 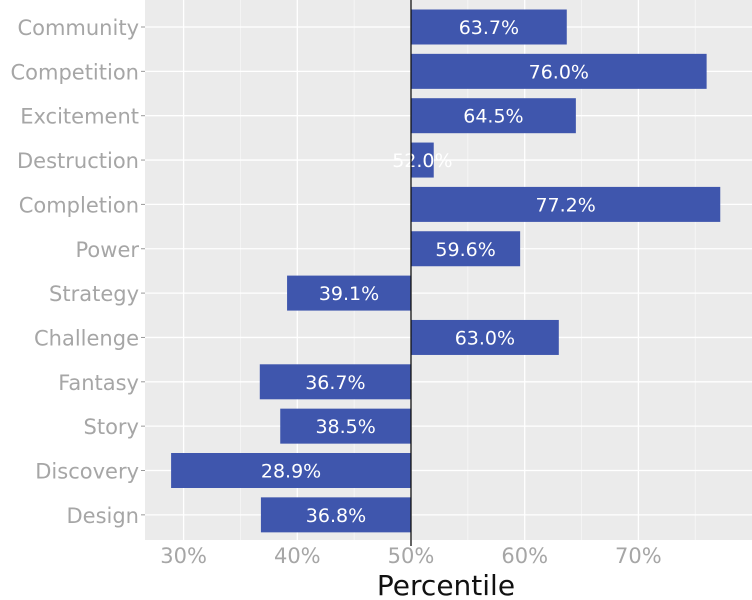 I want to click on data-label: 59.6%, so click(x=465, y=250).